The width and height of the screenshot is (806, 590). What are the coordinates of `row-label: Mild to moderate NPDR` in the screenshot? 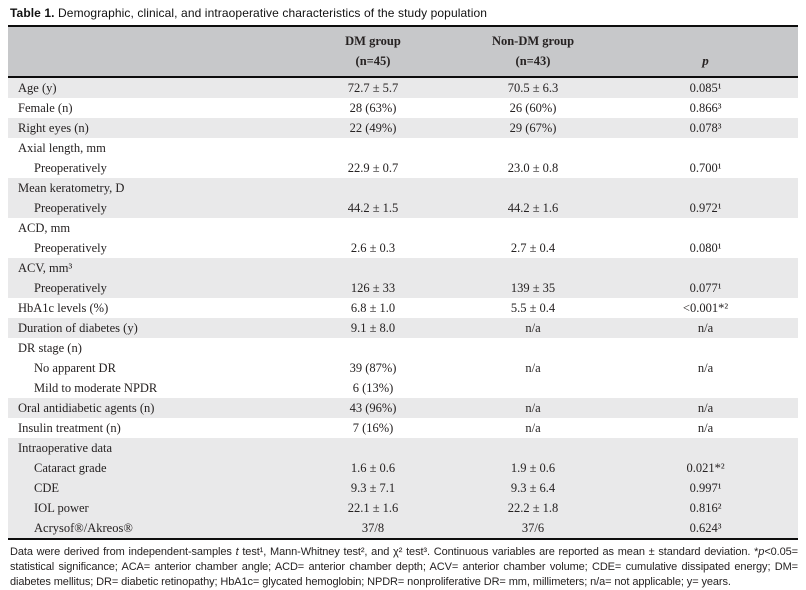 It's located at (96, 388).